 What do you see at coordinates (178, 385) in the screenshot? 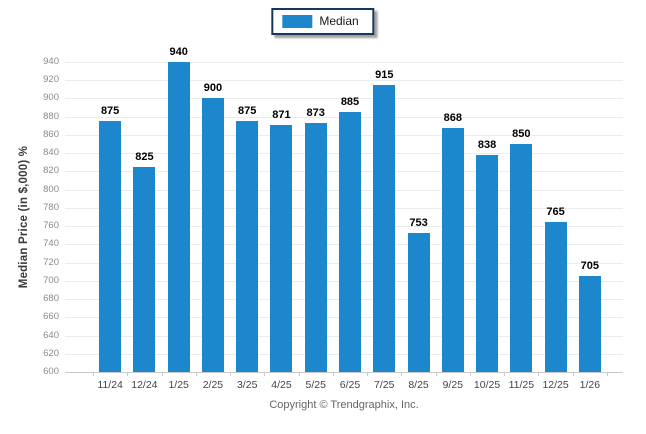
I see `x-tick-label: 1/25` at bounding box center [178, 385].